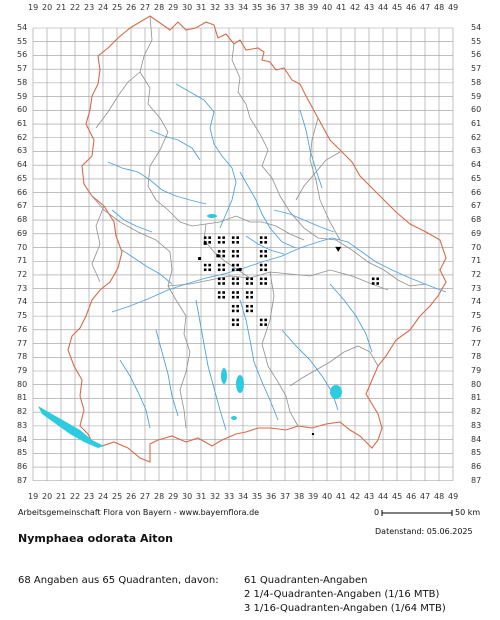 Image resolution: width=500 pixels, height=620 pixels. Describe the element at coordinates (33, 7) in the screenshot. I see `column-label: 19` at that location.